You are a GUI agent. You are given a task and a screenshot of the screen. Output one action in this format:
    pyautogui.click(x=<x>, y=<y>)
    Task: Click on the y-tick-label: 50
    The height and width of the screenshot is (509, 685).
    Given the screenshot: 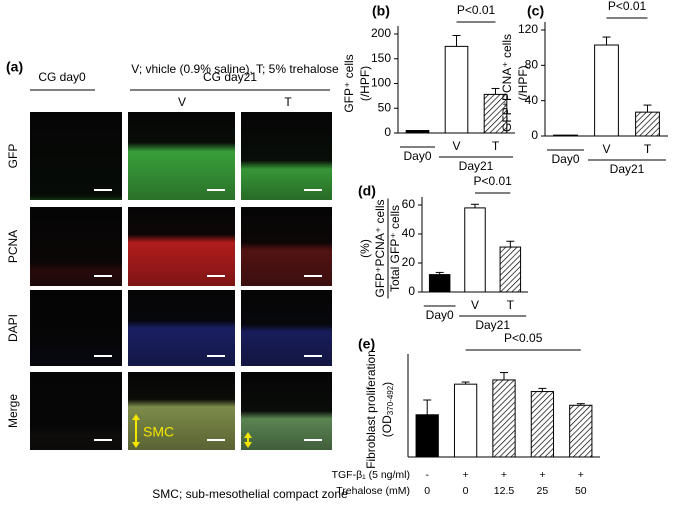 What is the action you would take?
    pyautogui.click(x=385, y=107)
    